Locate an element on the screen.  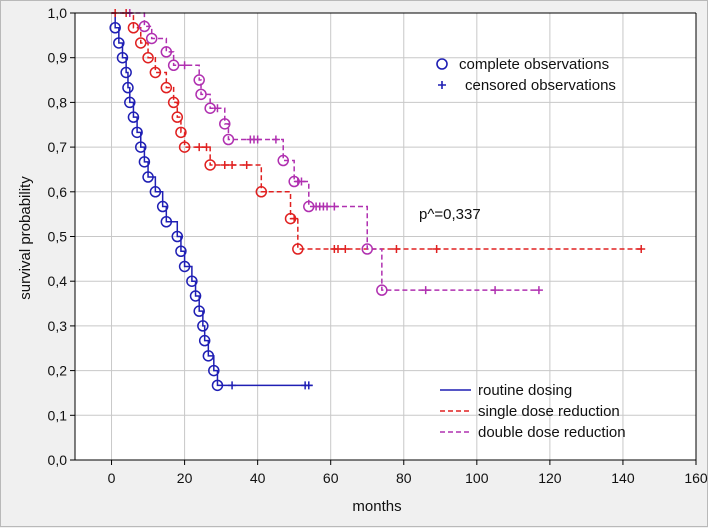
x-tick-label: 80 is located at coordinates (404, 478).